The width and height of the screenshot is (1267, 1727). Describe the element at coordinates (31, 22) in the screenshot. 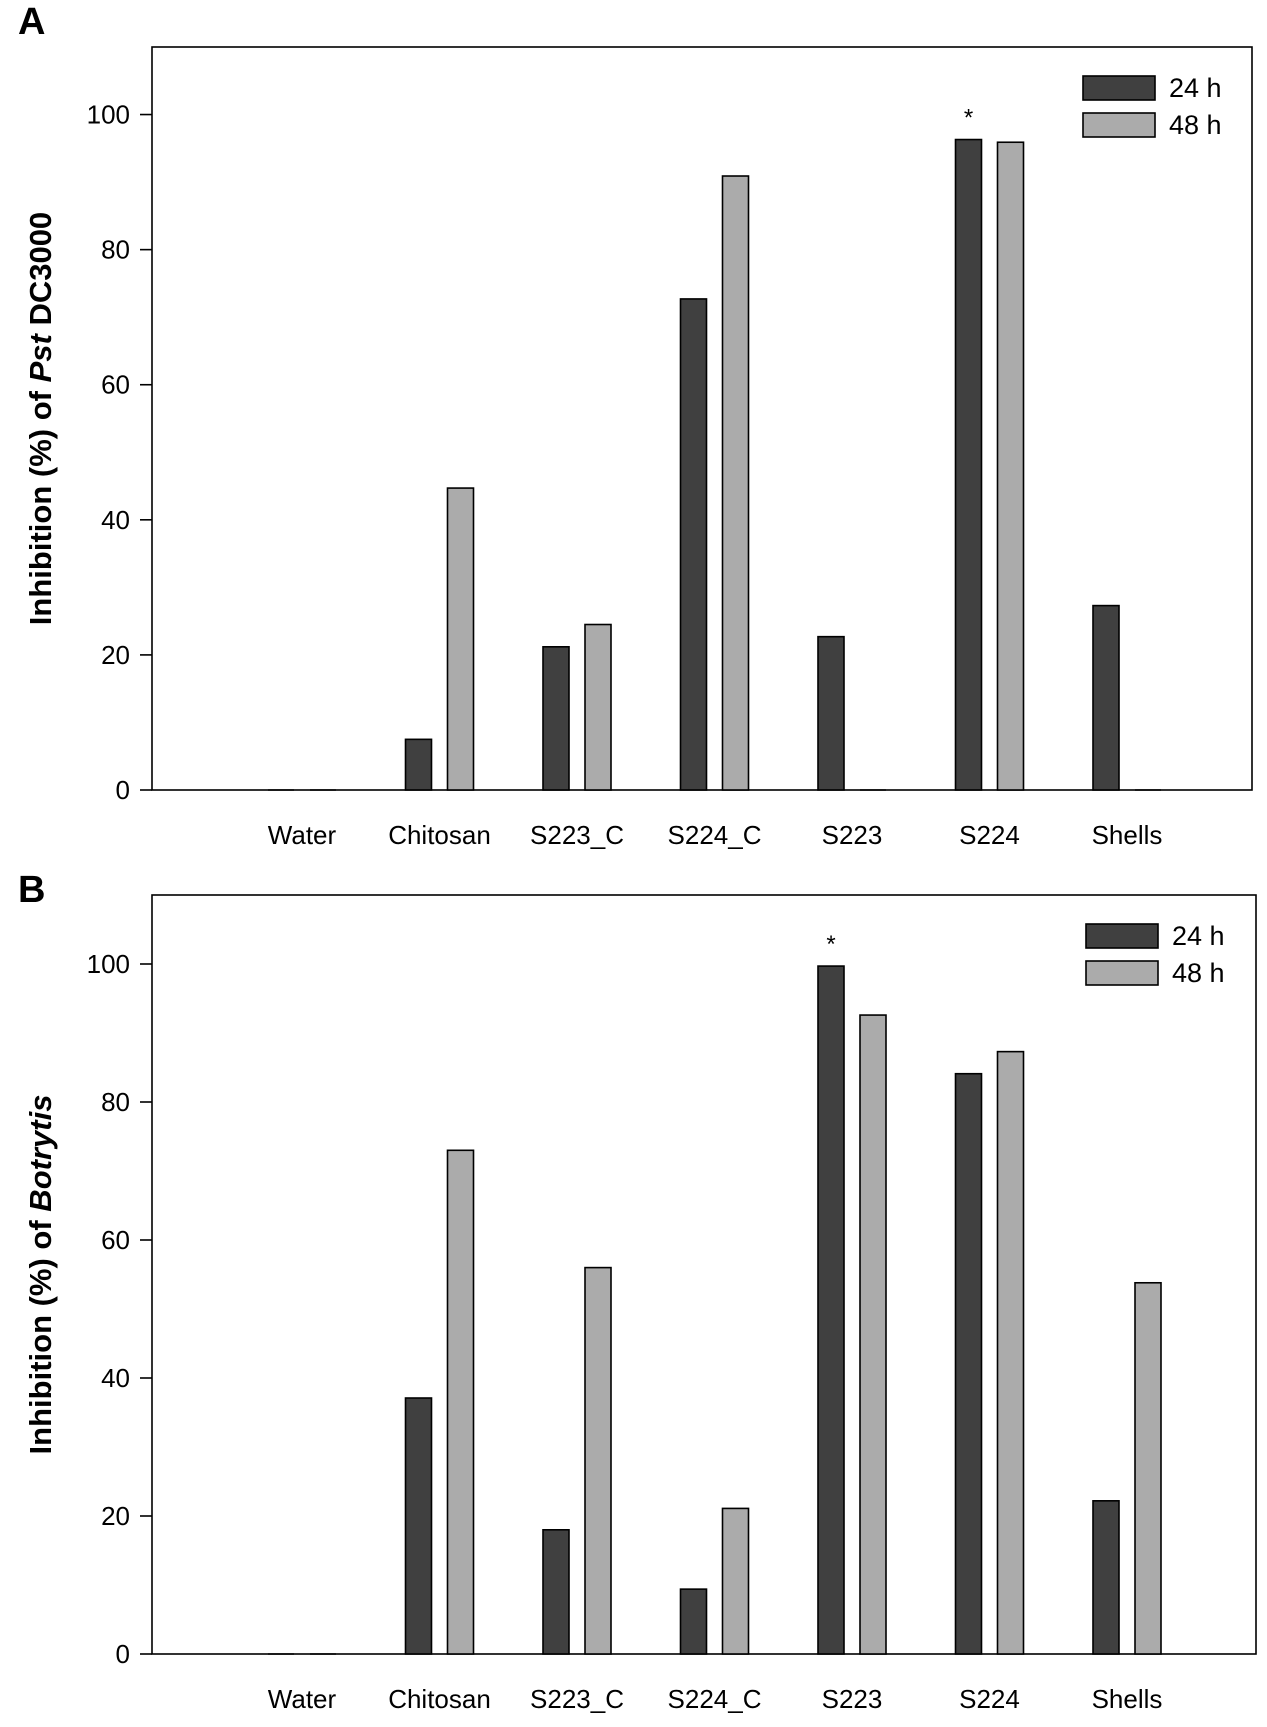

I see `panel-letter: A` at that location.